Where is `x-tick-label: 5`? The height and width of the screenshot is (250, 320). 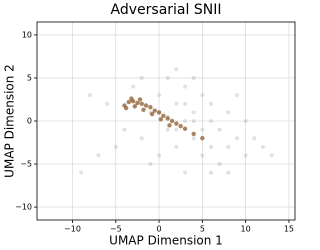
x-tick-label: 5 is located at coordinates (202, 229).